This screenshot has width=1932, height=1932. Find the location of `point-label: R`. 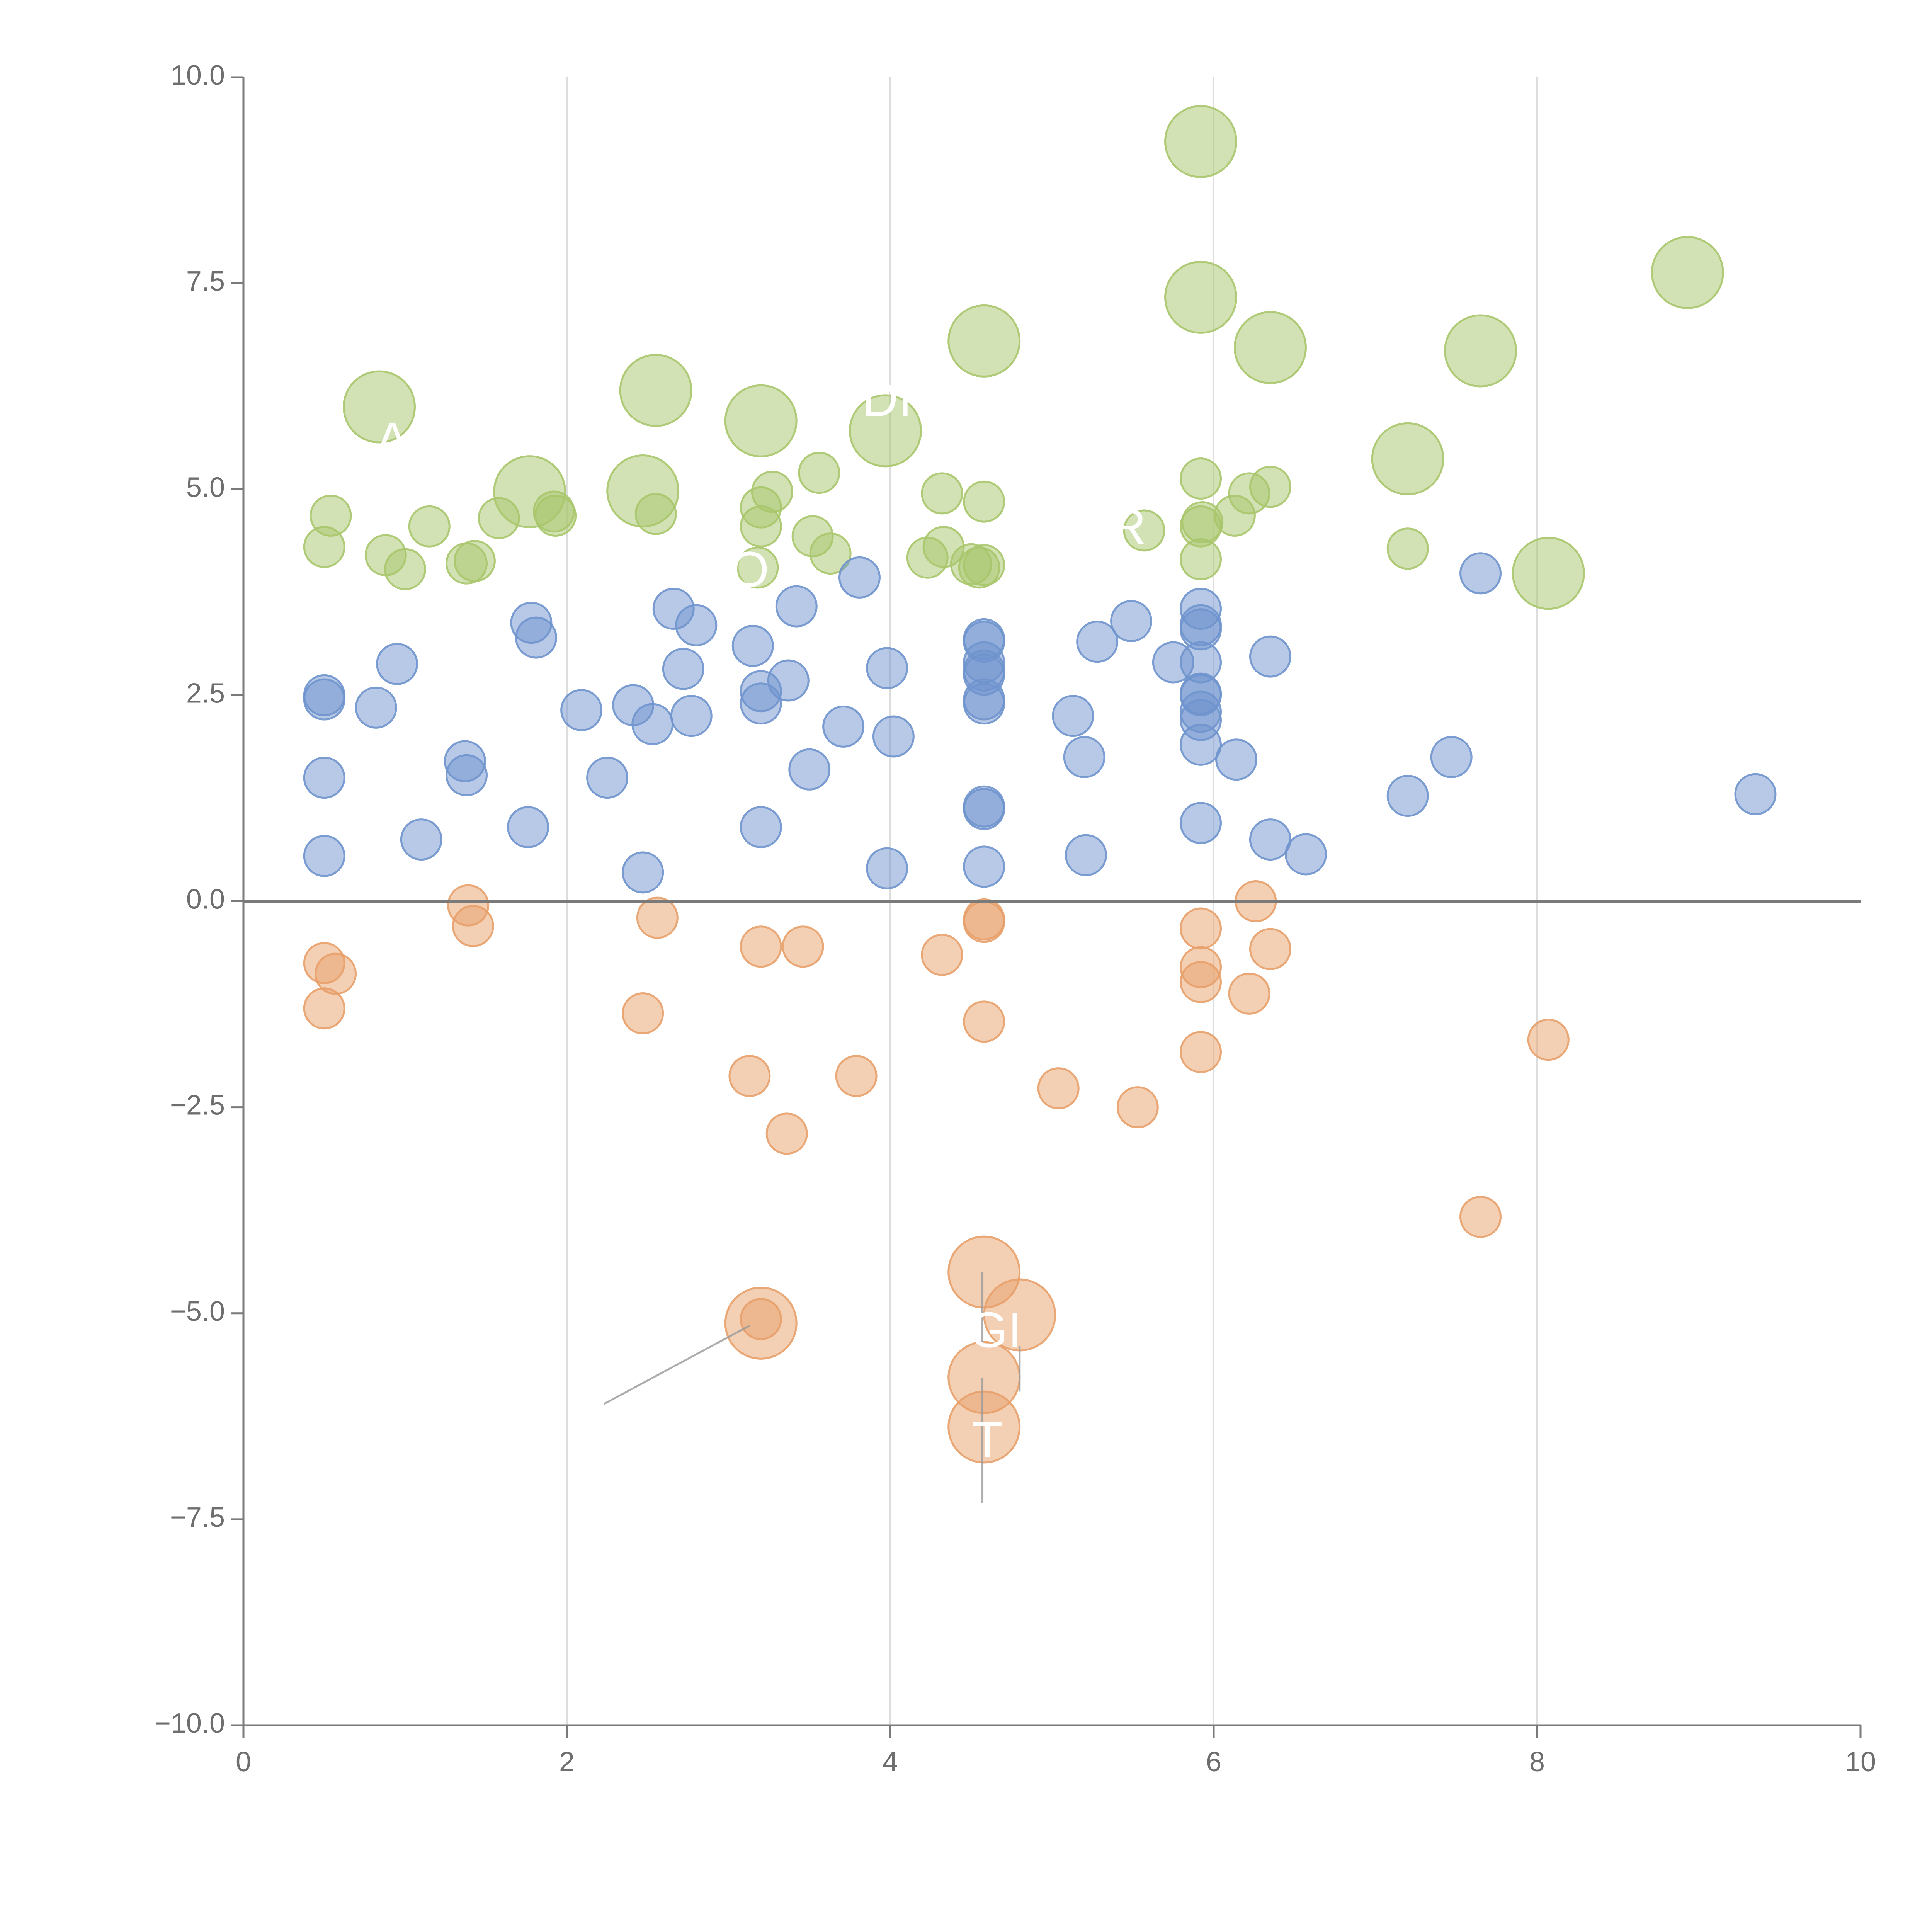

point-label: R is located at coordinates (1128, 526).